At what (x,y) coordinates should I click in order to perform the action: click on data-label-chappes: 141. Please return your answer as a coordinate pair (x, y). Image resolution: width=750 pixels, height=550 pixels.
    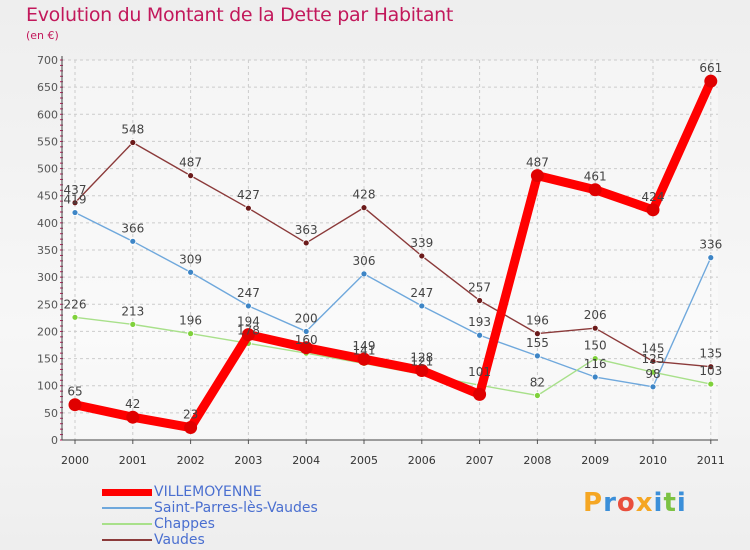
    Looking at the image, I should click on (364, 350).